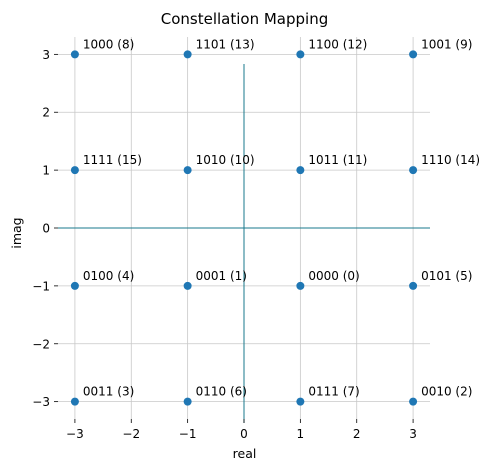 Image resolution: width=497 pixels, height=471 pixels. Describe the element at coordinates (41, 286) in the screenshot. I see `y-tick-label: −1` at that location.